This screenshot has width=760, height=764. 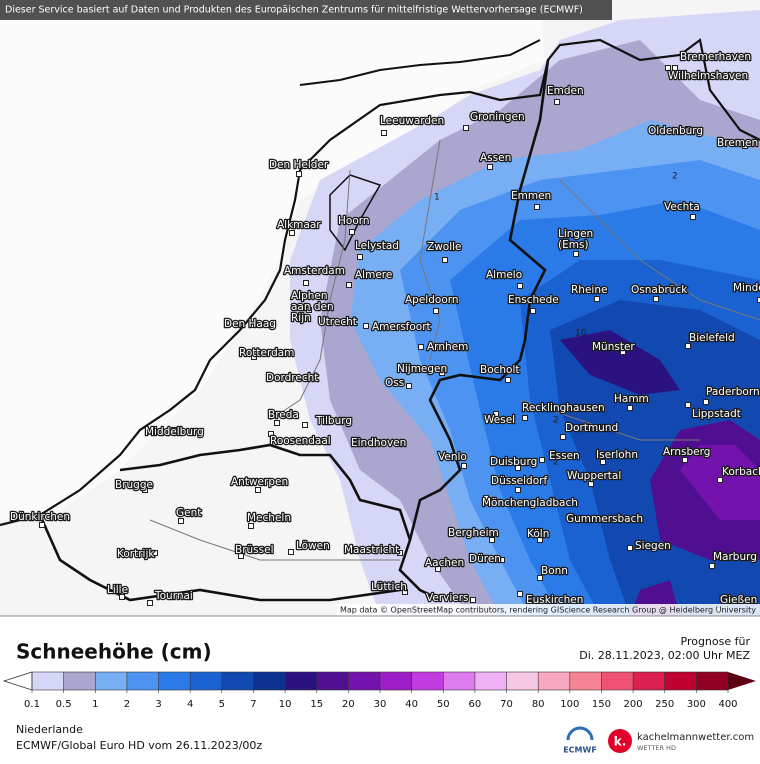 I want to click on city-label: Wilhelmshaven, so click(x=708, y=76).